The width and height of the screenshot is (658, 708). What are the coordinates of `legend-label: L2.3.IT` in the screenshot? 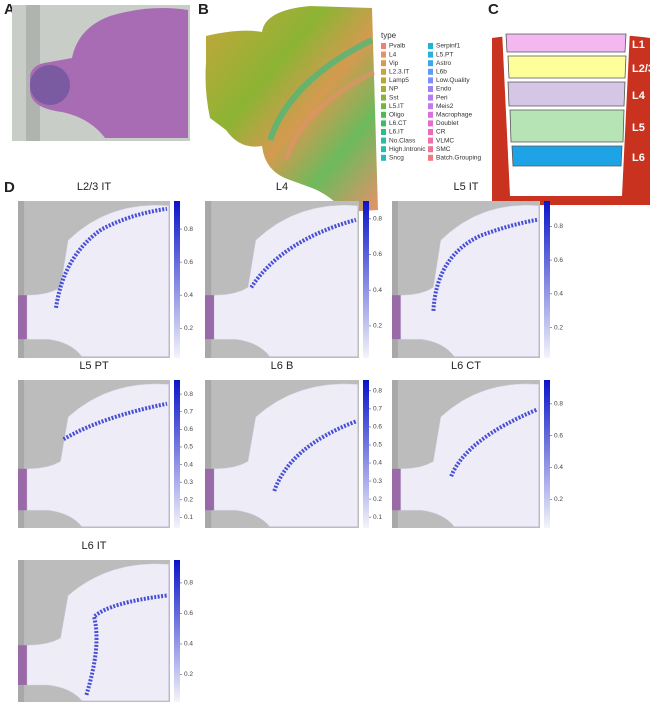 It's located at (399, 72).